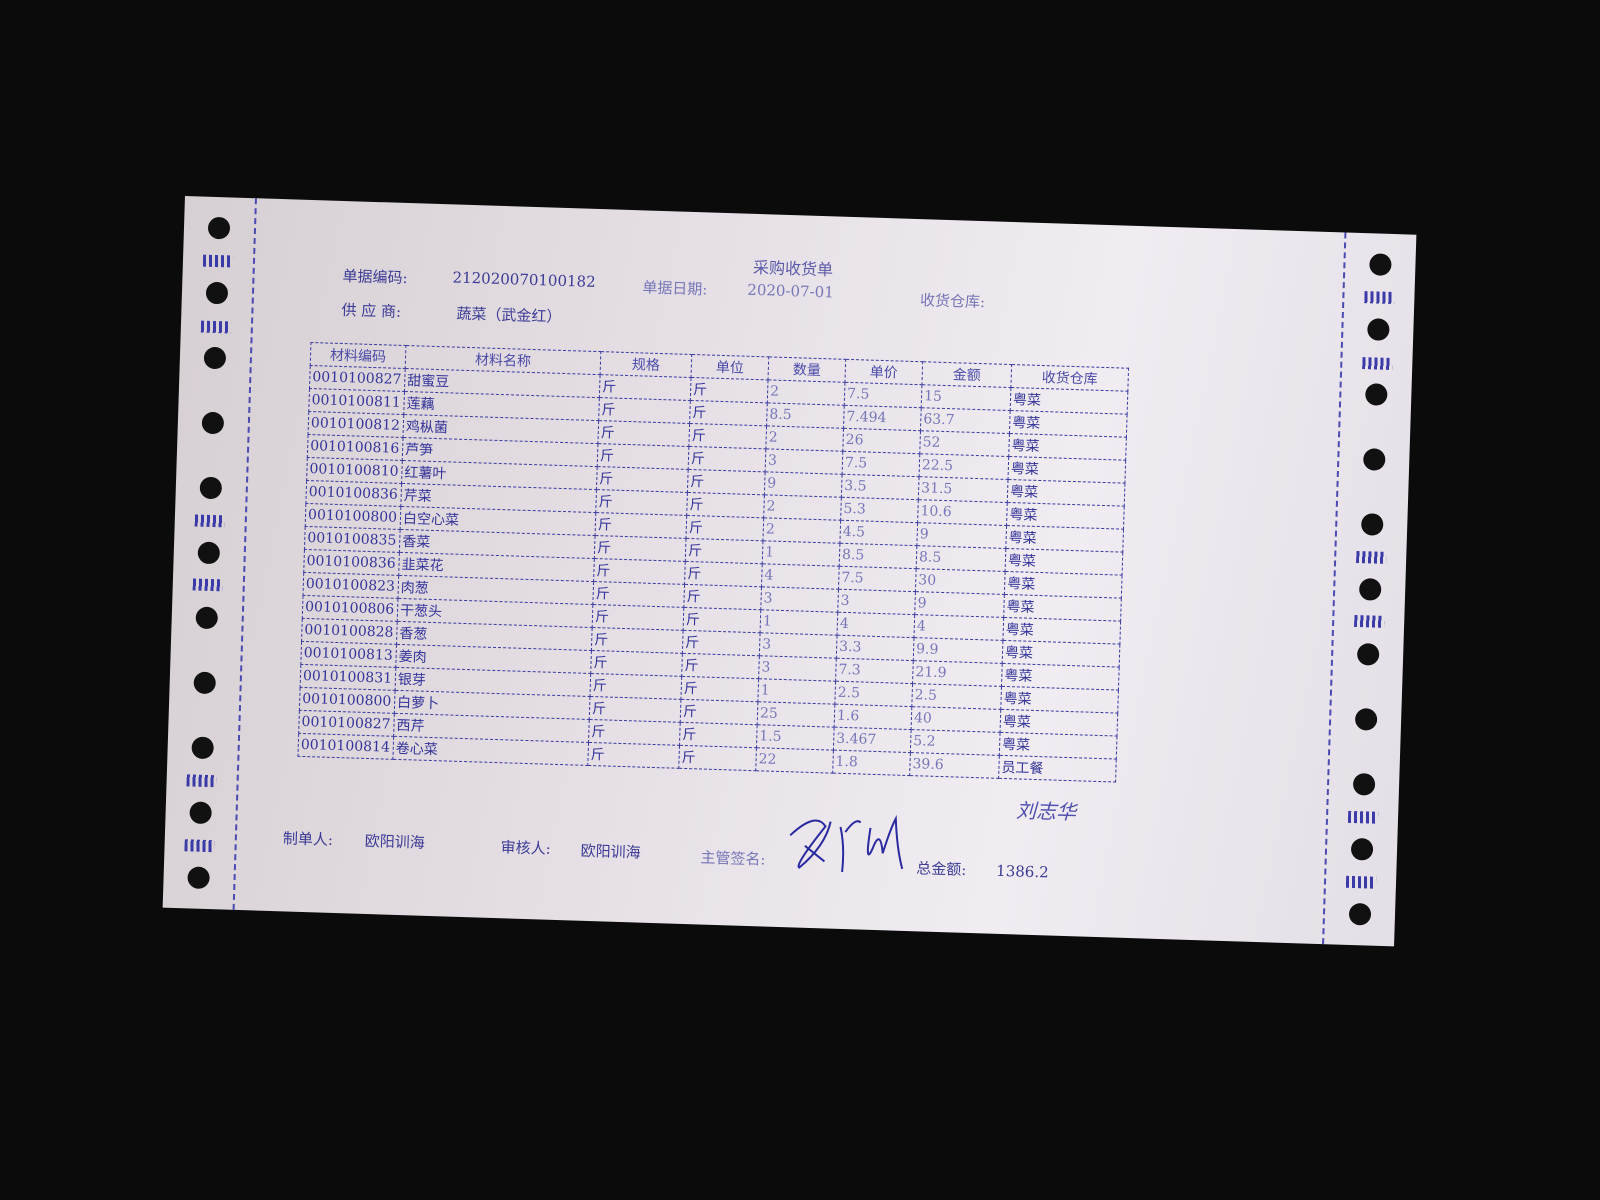 The width and height of the screenshot is (1600, 1200). What do you see at coordinates (524, 279) in the screenshot?
I see `doc-no: 212020070100182` at bounding box center [524, 279].